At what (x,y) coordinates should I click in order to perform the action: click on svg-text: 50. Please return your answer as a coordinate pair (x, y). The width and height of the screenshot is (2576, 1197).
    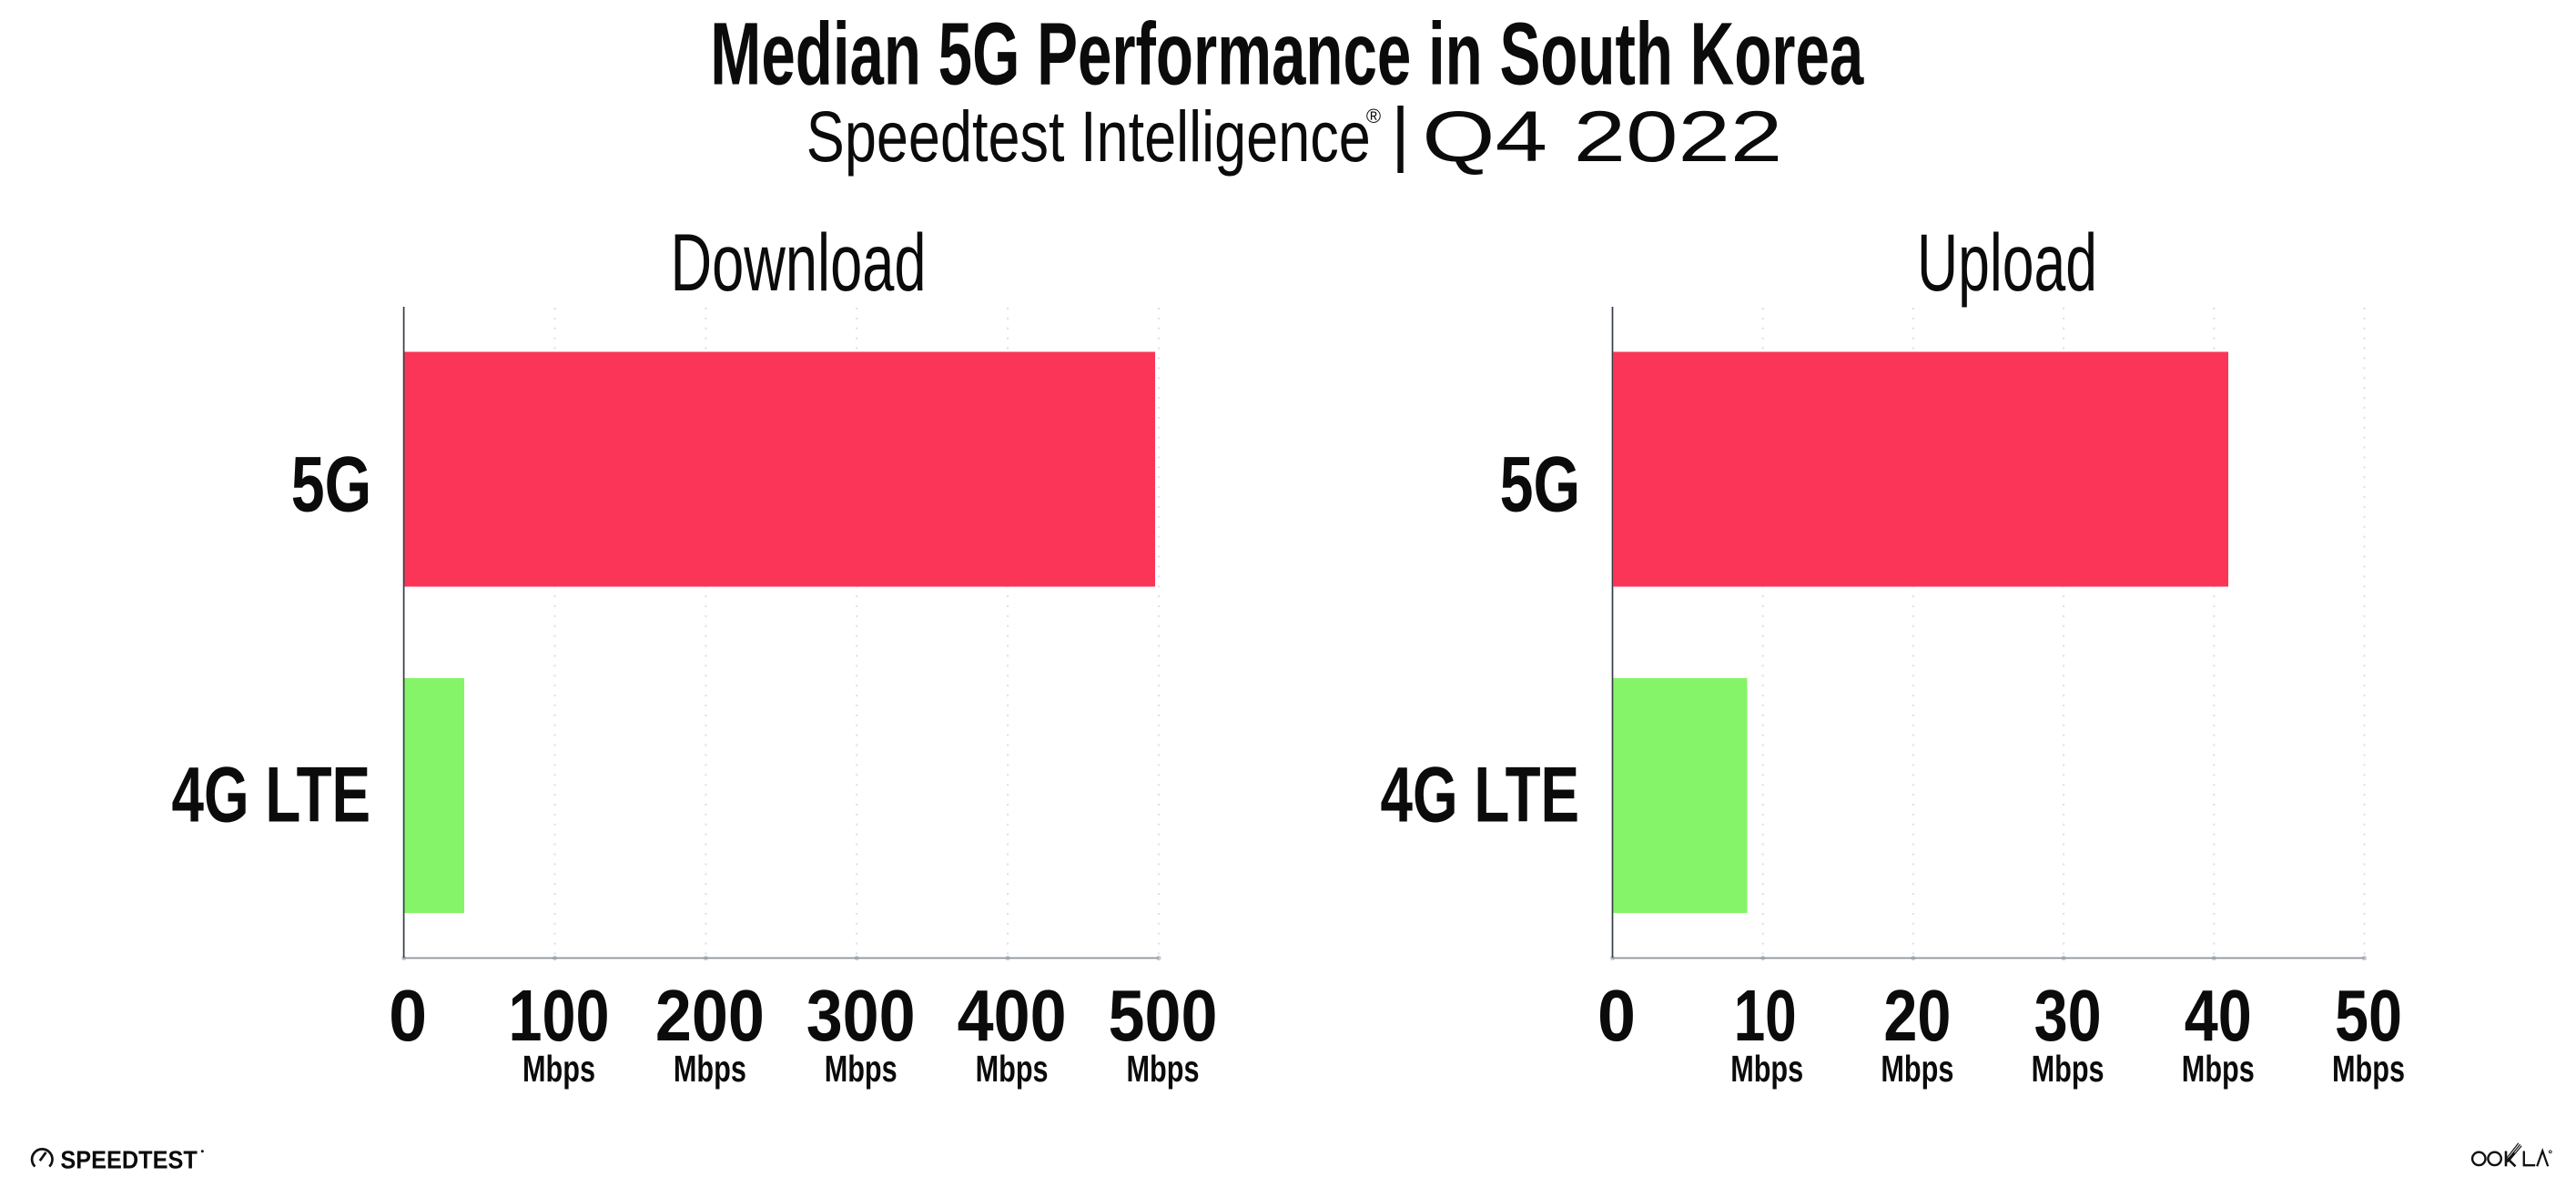
    Looking at the image, I should click on (2368, 1015).